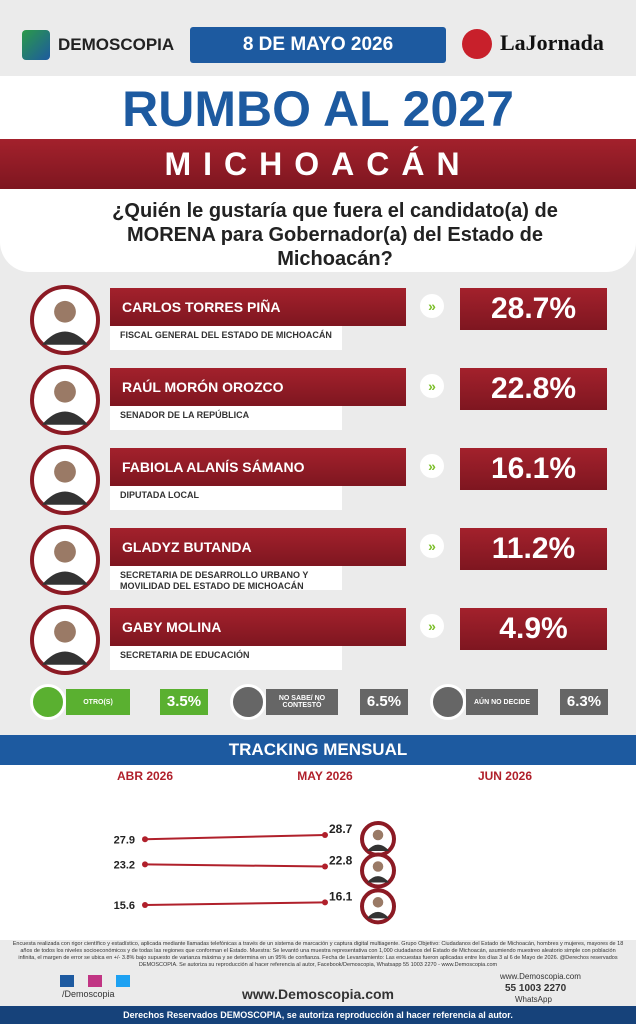  I want to click on candidate-value: 28.7%, so click(533, 309).